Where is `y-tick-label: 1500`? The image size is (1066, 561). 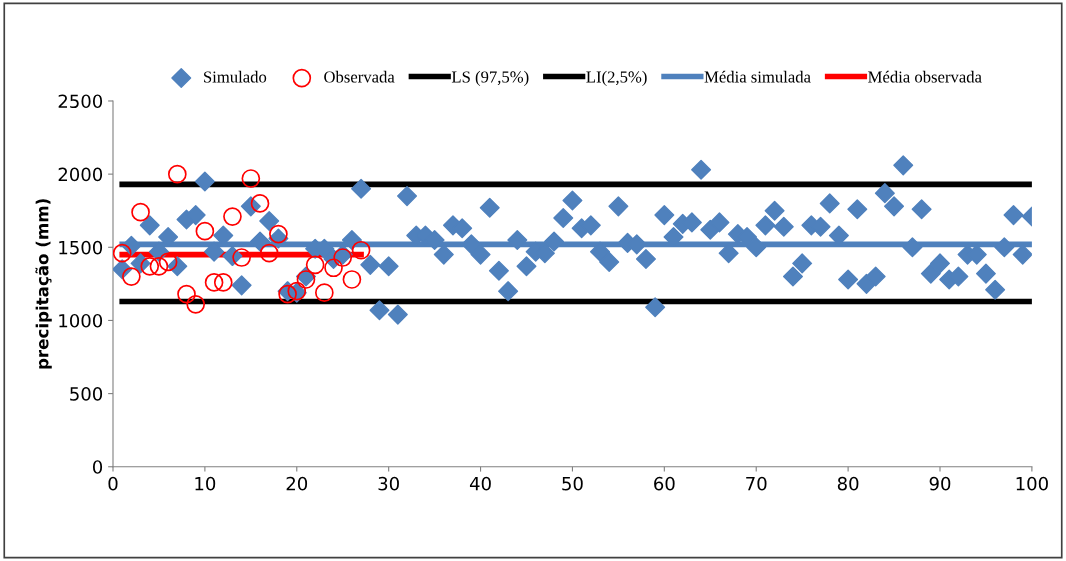 y-tick-label: 1500 is located at coordinates (81, 247).